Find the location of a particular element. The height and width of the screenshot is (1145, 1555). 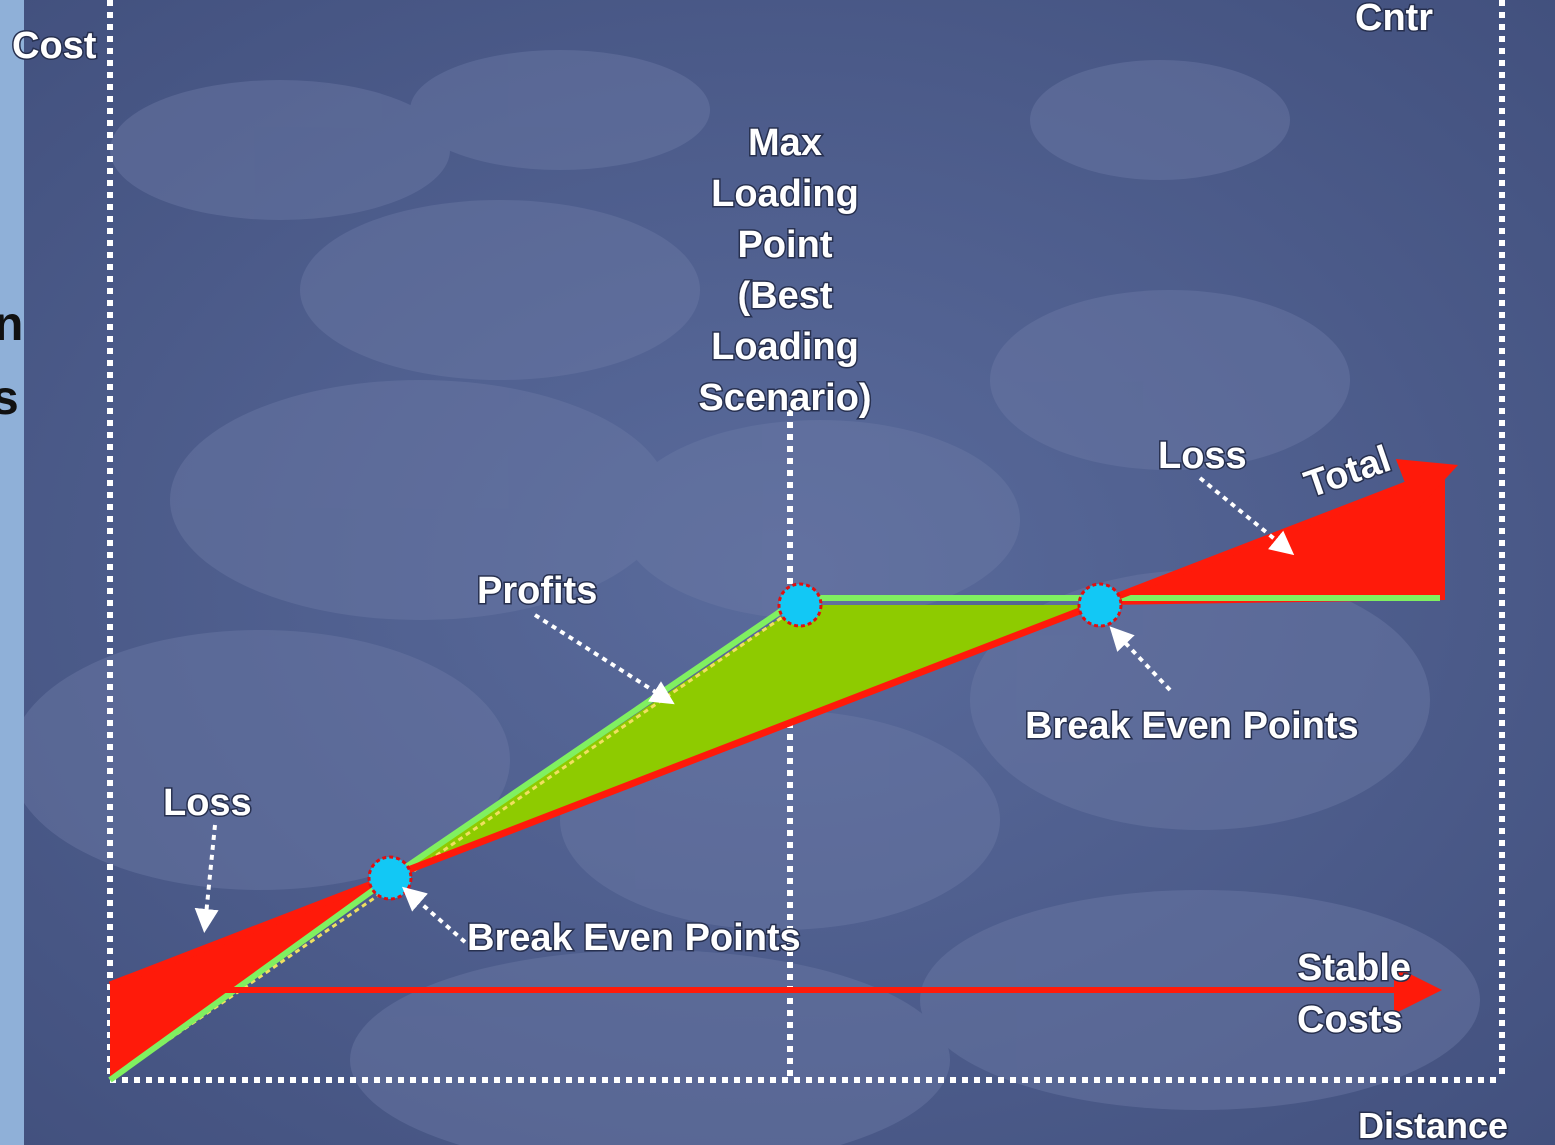

edge-fragment: n is located at coordinates (11, 324).